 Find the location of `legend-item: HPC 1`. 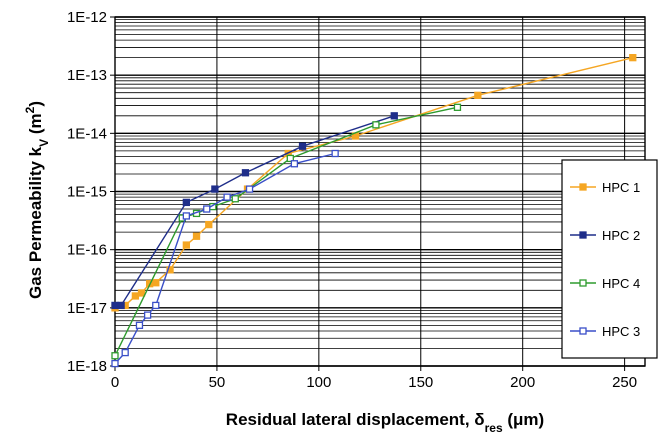

legend-item: HPC 1 is located at coordinates (605, 187).